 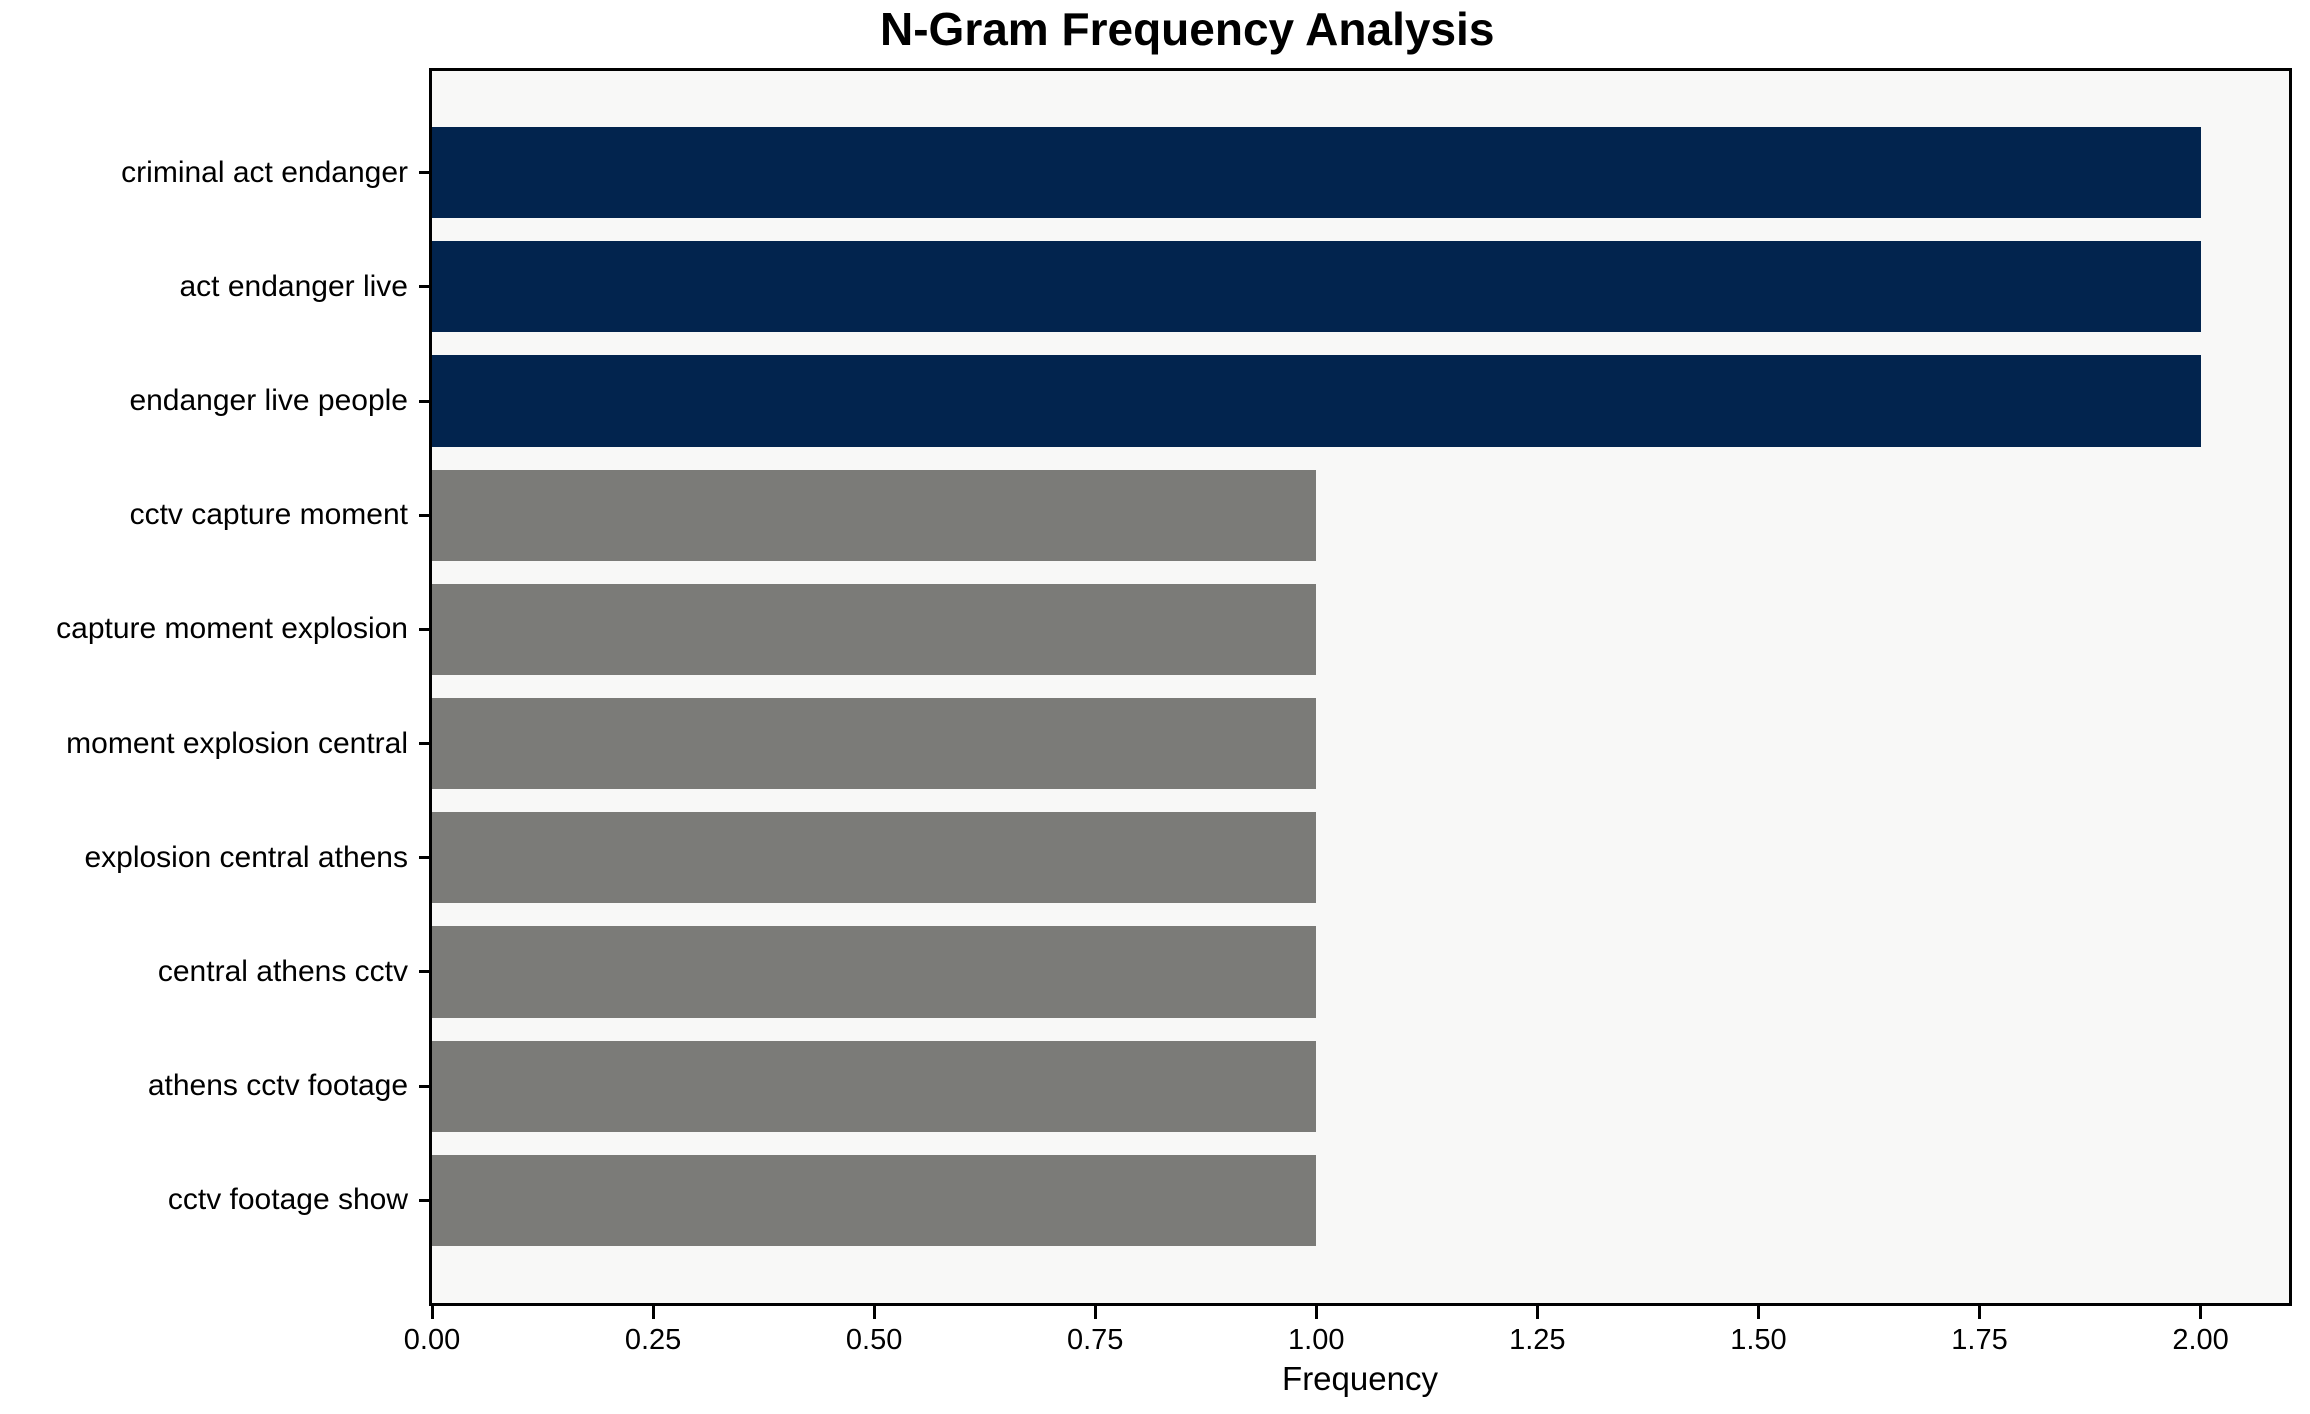 I want to click on y-axis-label: cctv footage show, so click(x=287, y=1200).